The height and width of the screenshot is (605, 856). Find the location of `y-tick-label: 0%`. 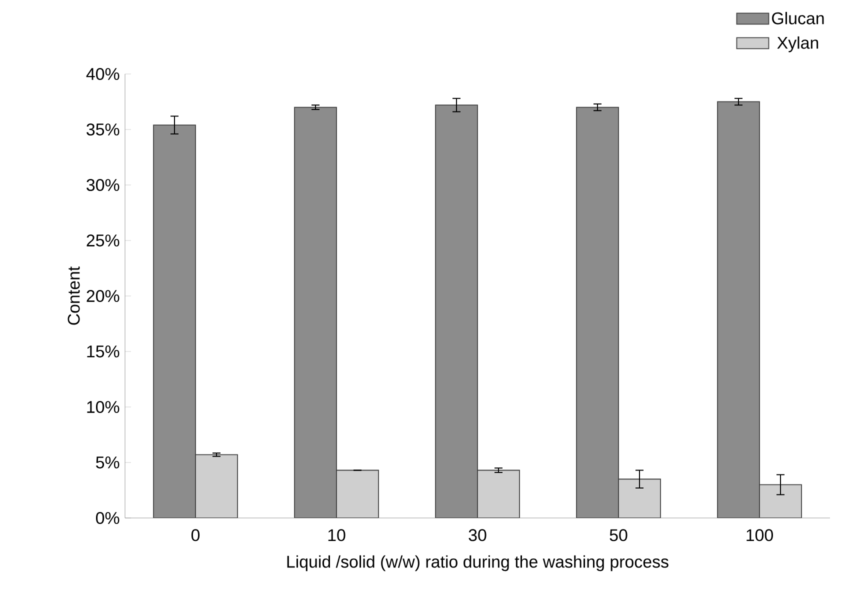

y-tick-label: 0% is located at coordinates (108, 518).